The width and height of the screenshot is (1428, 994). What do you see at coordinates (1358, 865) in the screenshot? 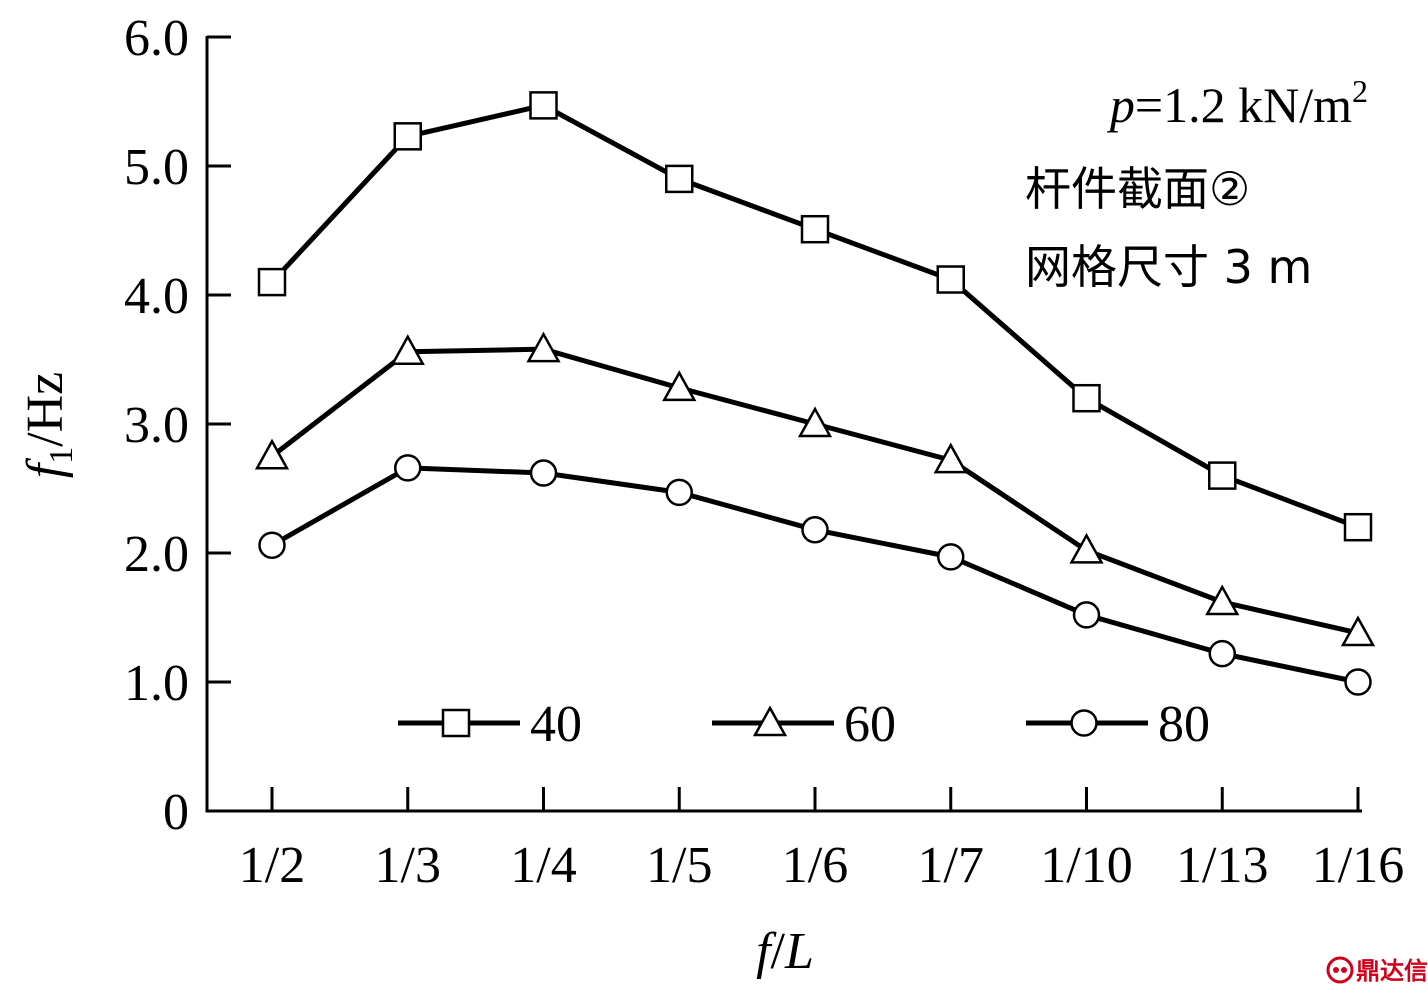
I see `x-tick-label: 1/16` at bounding box center [1358, 865].